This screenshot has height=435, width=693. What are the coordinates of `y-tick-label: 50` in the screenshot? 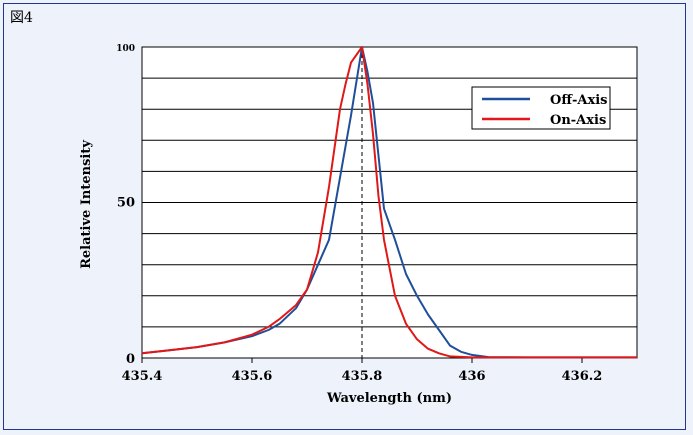 It's located at (126, 203).